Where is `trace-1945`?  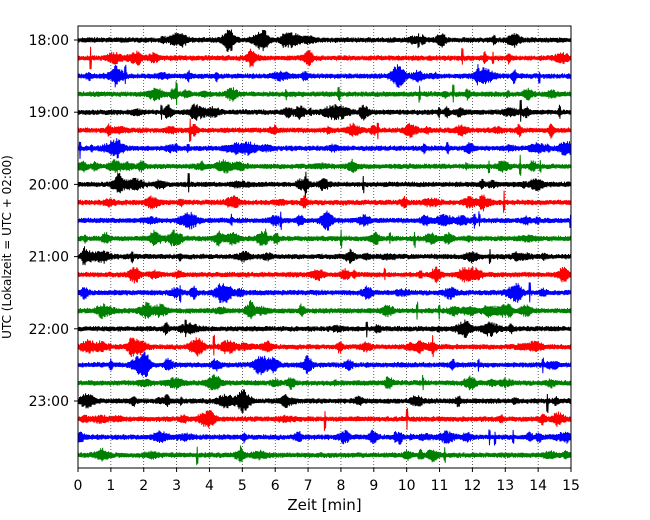
trace-1945 is located at coordinates (324, 165).